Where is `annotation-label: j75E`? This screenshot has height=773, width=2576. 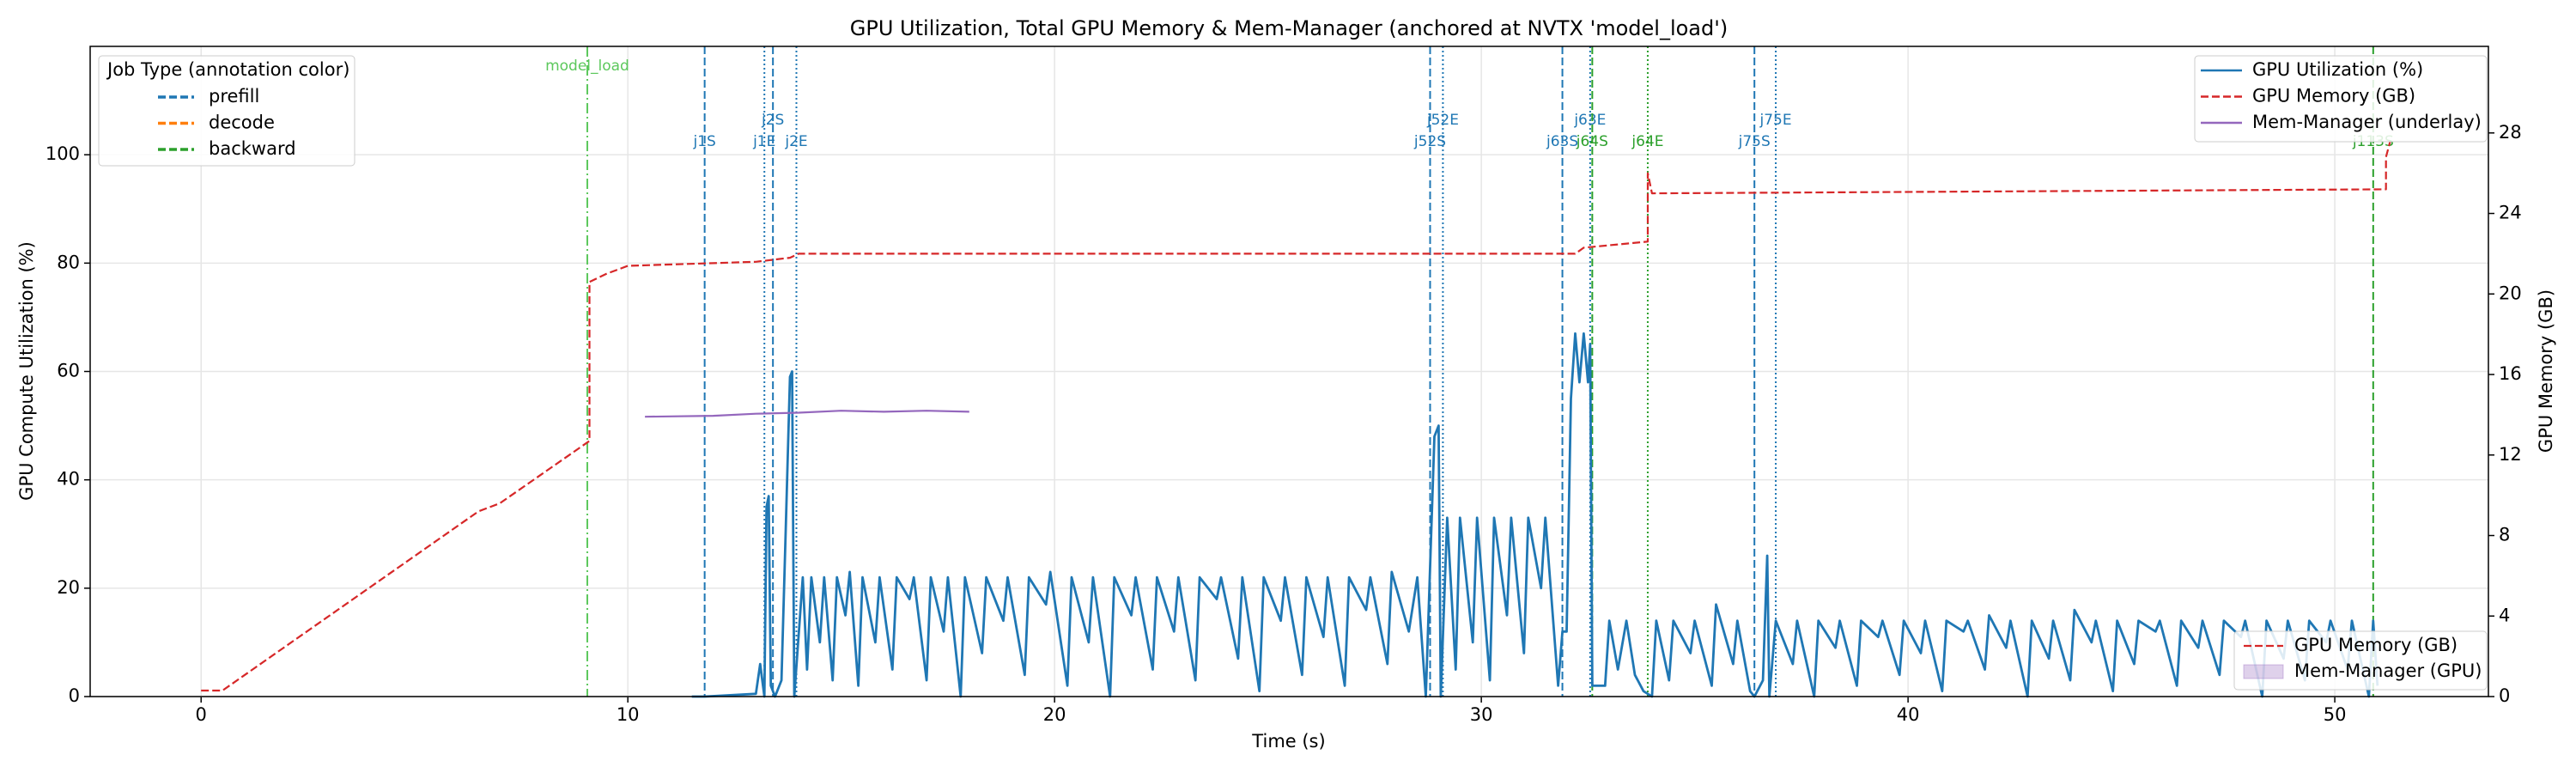
annotation-label: j75E is located at coordinates (1775, 120).